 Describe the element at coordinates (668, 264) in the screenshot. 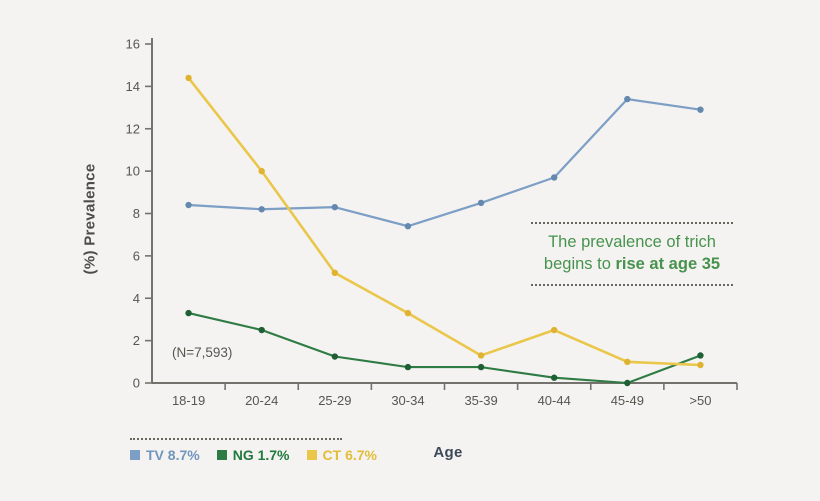

I see `annotation-bold-text: rise at age 35` at that location.